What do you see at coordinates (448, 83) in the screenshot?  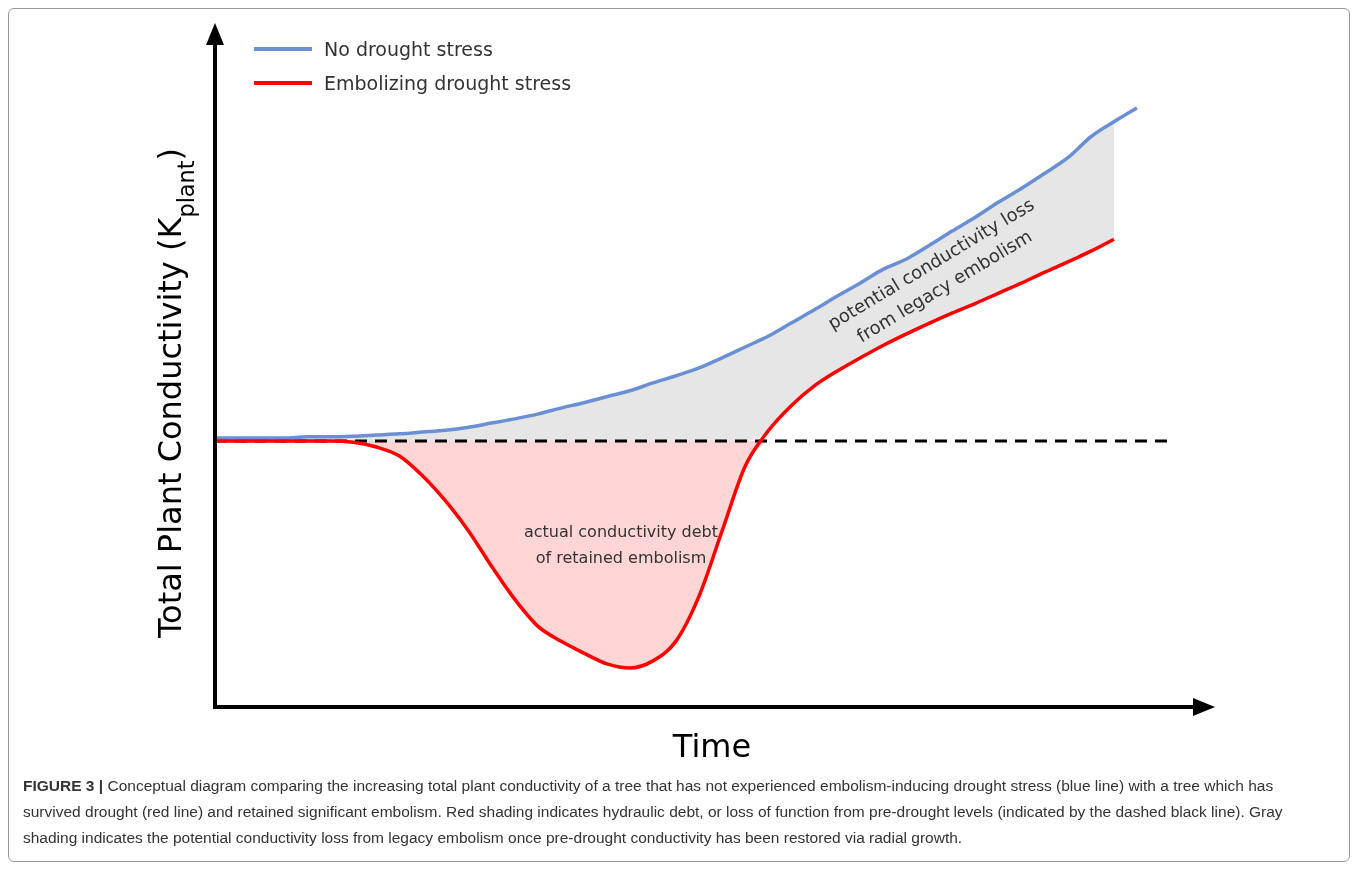 I see `legend-label: Embolizing drought stress` at bounding box center [448, 83].